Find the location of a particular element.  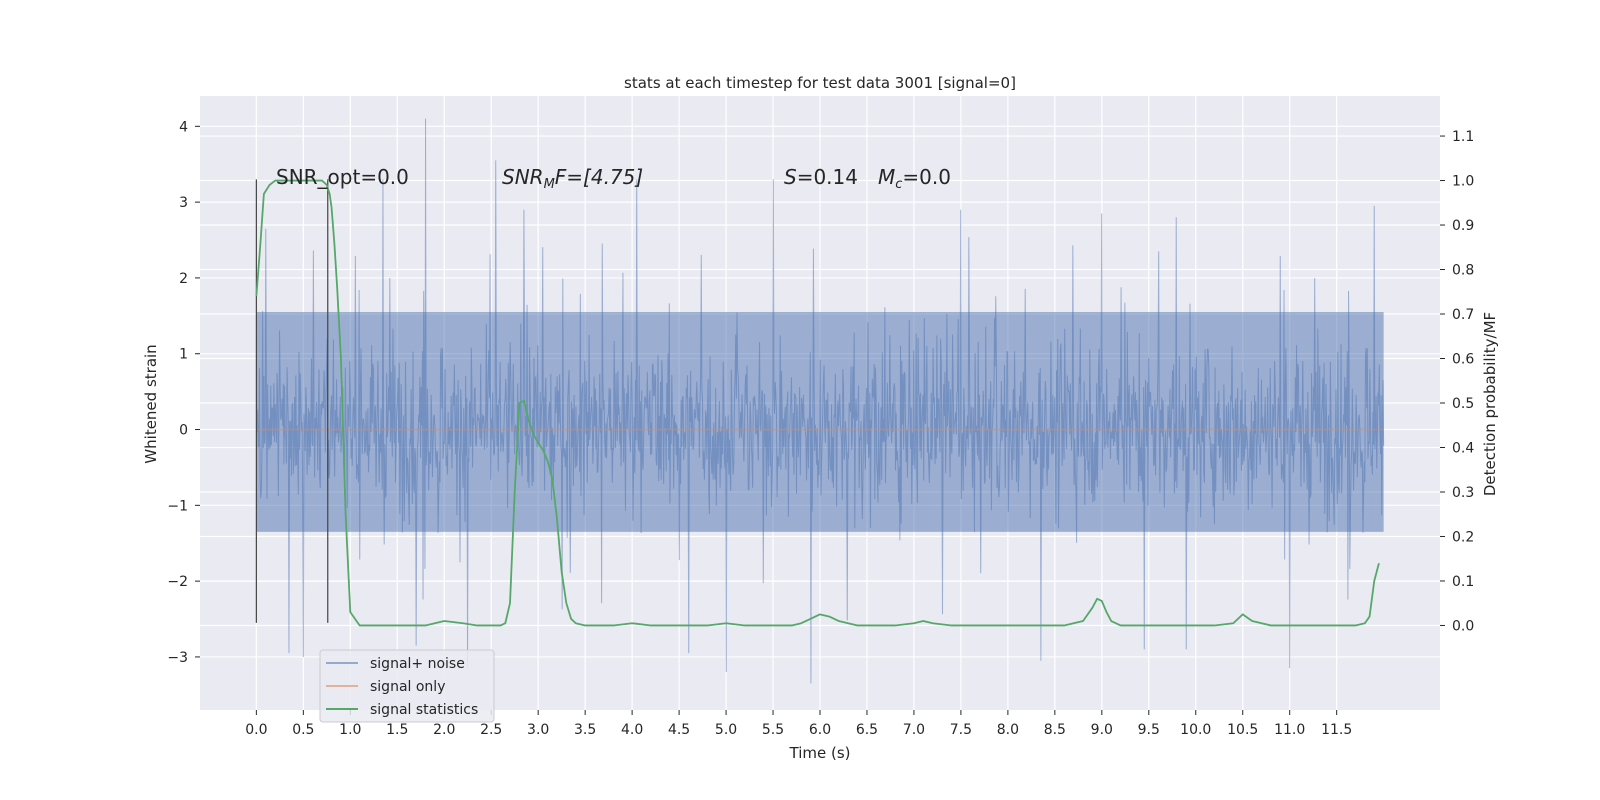

x-tick-label: 9.5 is located at coordinates (1149, 730).